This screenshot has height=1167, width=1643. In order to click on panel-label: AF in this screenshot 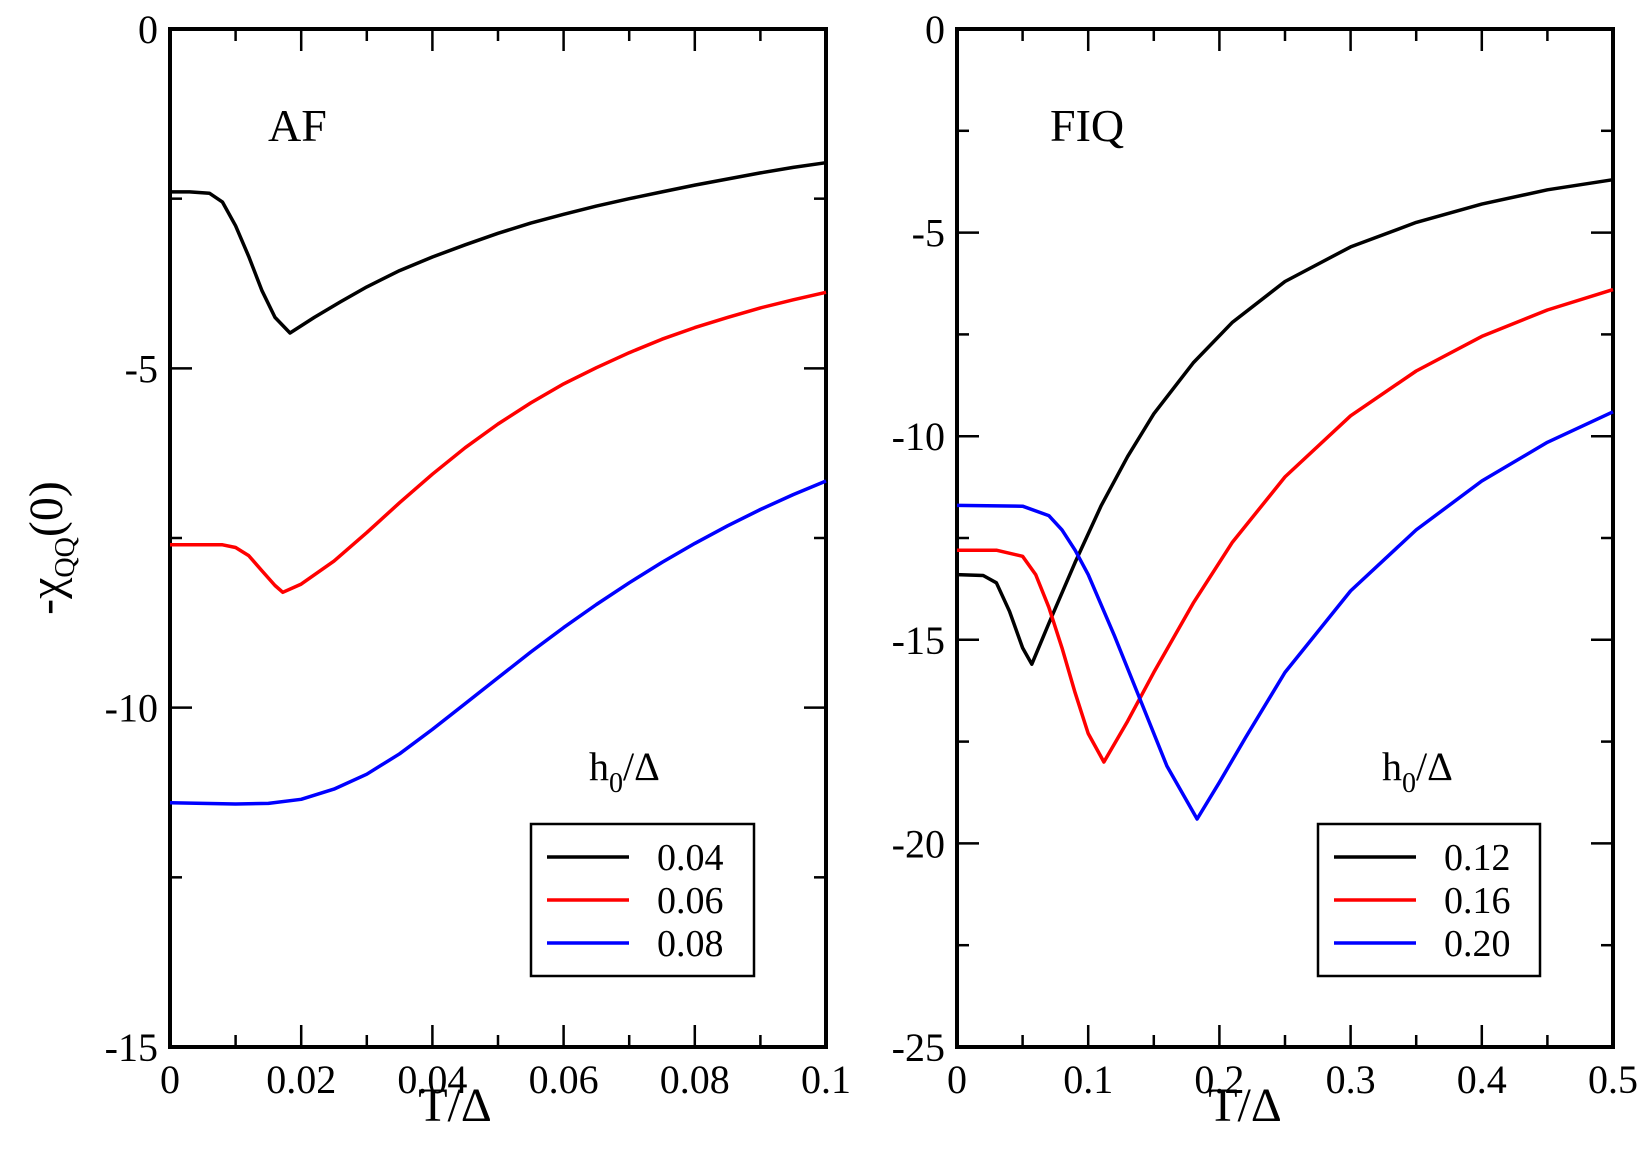, I will do `click(297, 125)`.